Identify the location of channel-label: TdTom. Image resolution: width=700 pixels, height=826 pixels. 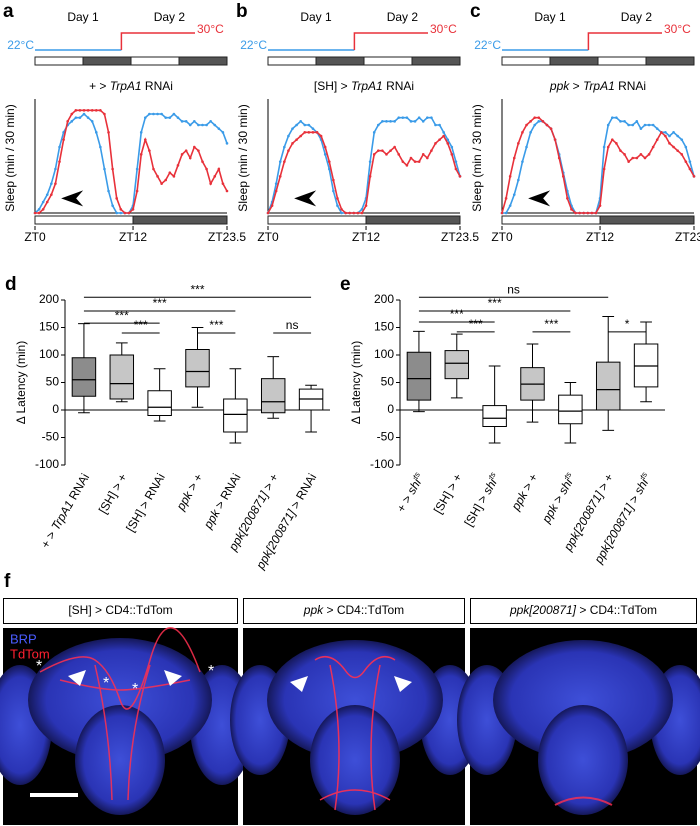
(30, 653).